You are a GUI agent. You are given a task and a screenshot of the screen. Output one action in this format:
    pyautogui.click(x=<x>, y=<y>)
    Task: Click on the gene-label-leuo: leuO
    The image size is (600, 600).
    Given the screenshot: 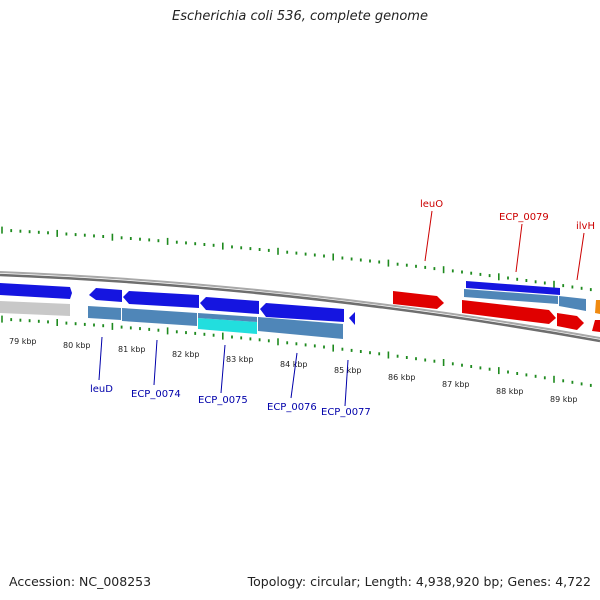 What is the action you would take?
    pyautogui.click(x=431, y=204)
    